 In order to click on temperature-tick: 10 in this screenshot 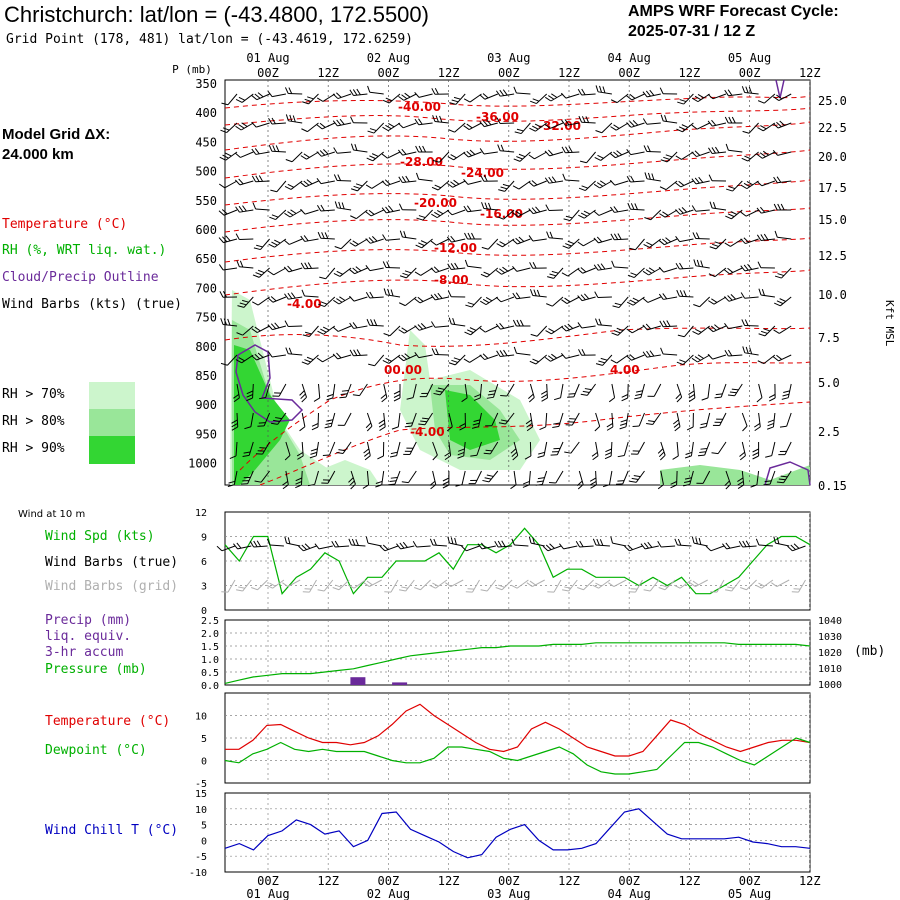, I will do `click(201, 717)`.